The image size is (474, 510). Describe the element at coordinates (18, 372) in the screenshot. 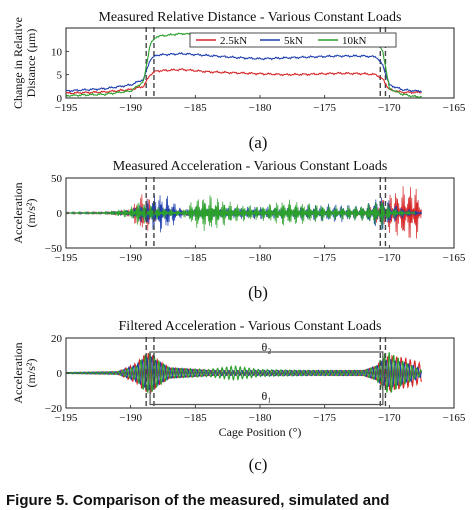

I see `panel-c-ylabel-line1: Acceleration` at that location.